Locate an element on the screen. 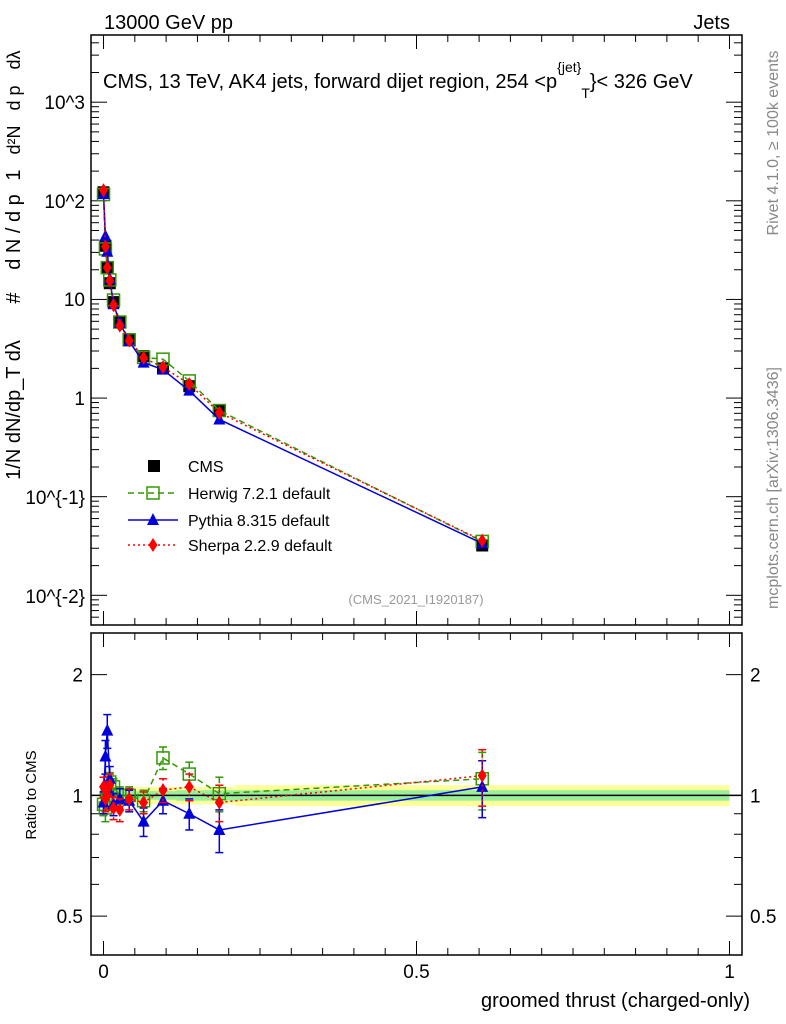 The height and width of the screenshot is (1024, 786). ylabel-hash: # is located at coordinates (14, 298).